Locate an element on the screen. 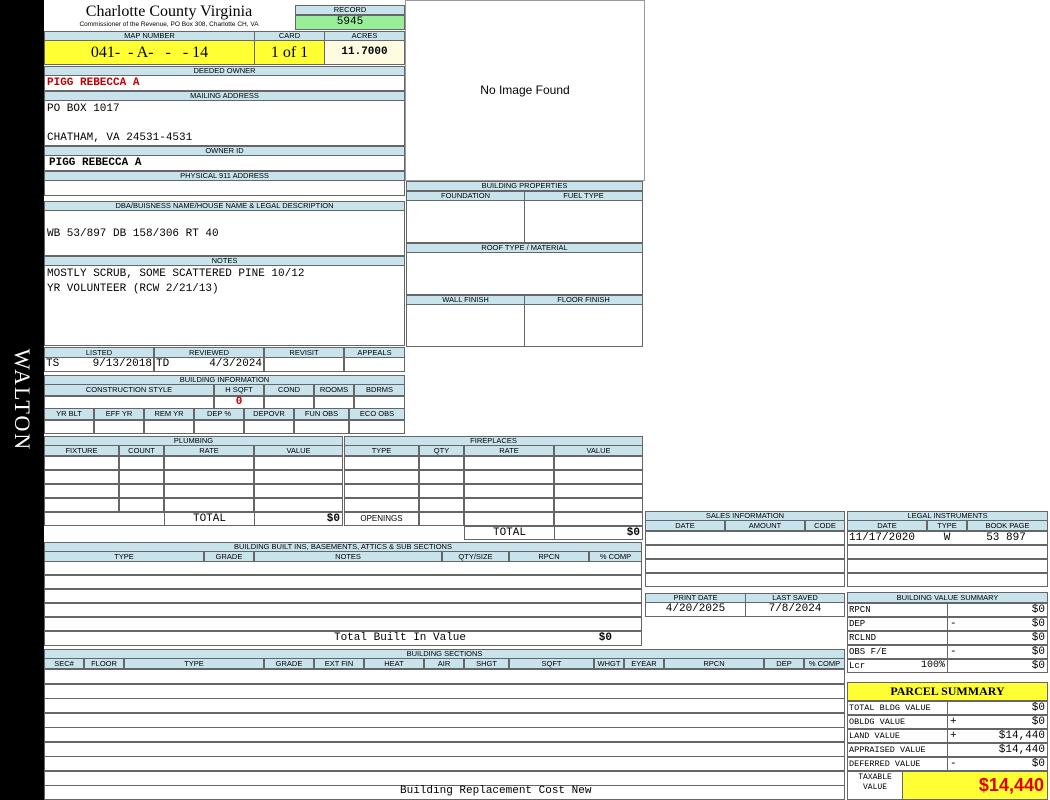 This screenshot has height=800, width=1050. ps-value: $0 is located at coordinates (1038, 708).